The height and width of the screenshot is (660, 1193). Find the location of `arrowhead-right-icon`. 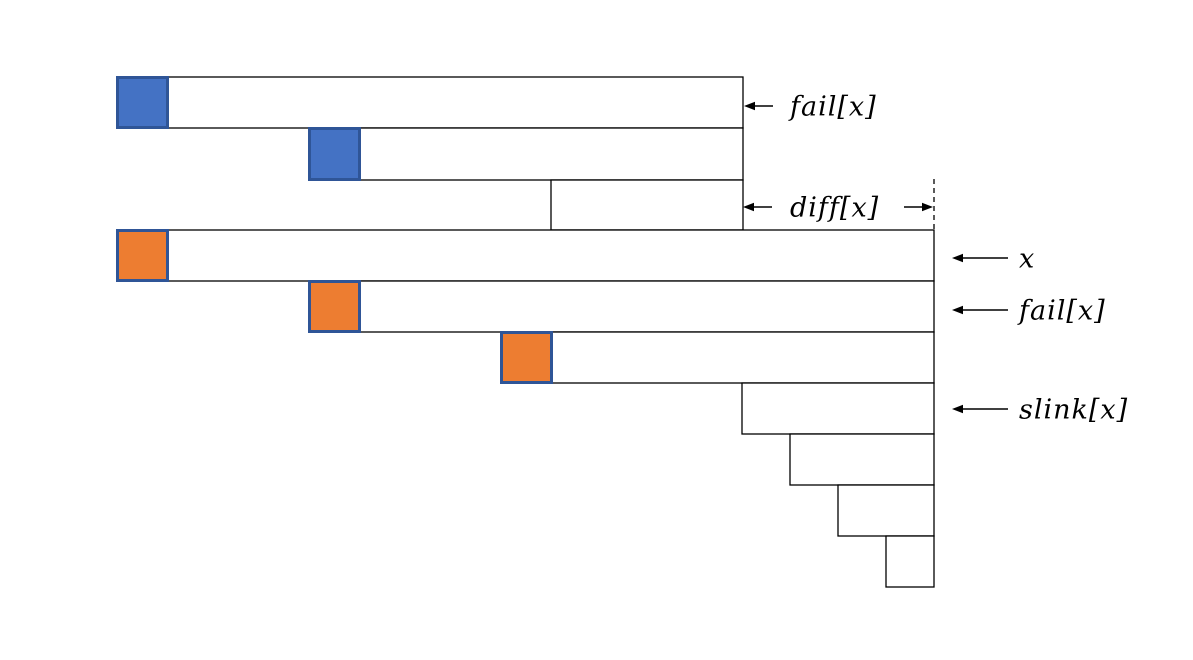

arrowhead-right-icon is located at coordinates (927, 207).